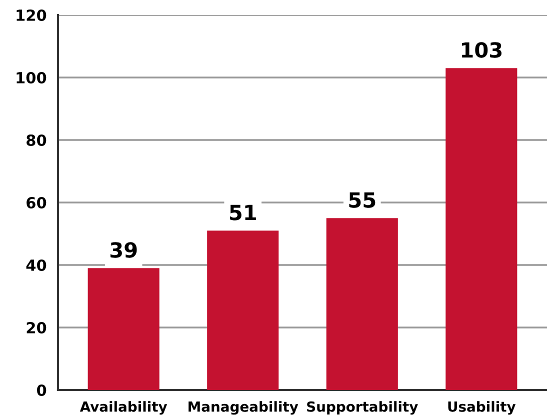  I want to click on y-tick-label: 40, so click(36, 265).